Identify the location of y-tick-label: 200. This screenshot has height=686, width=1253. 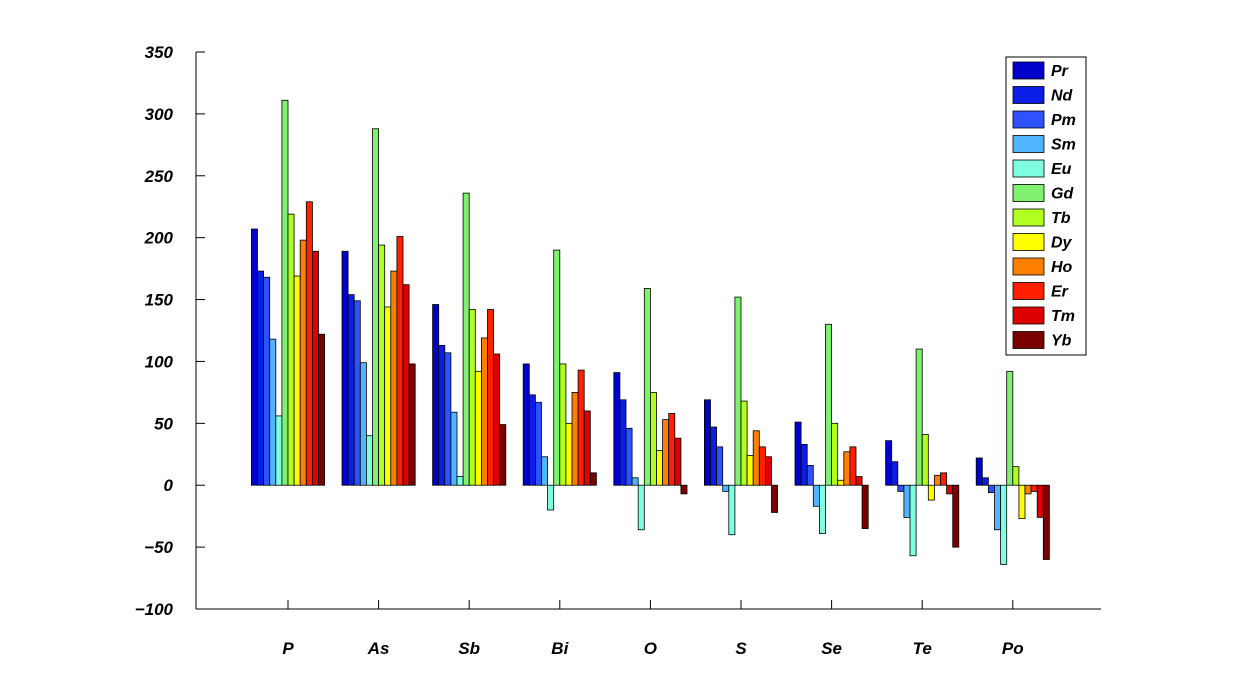
(159, 238).